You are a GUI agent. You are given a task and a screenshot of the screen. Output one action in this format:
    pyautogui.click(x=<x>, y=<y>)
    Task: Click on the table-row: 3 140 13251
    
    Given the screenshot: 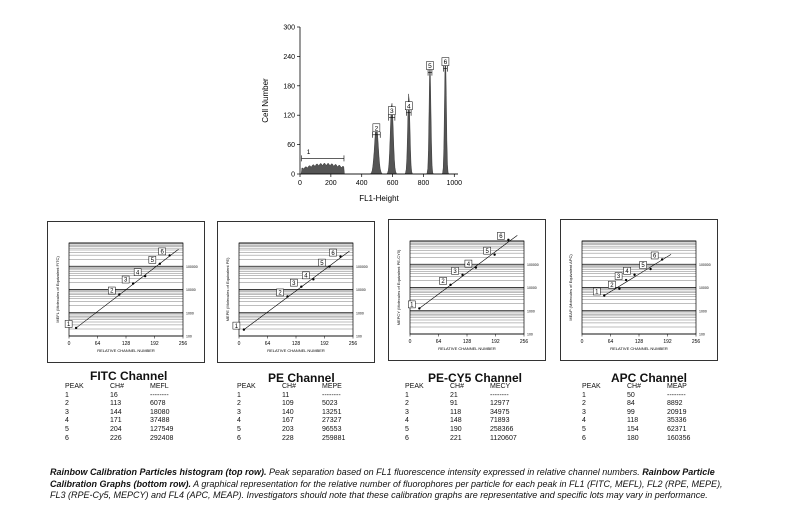 What is the action you would take?
    pyautogui.click(x=312, y=413)
    